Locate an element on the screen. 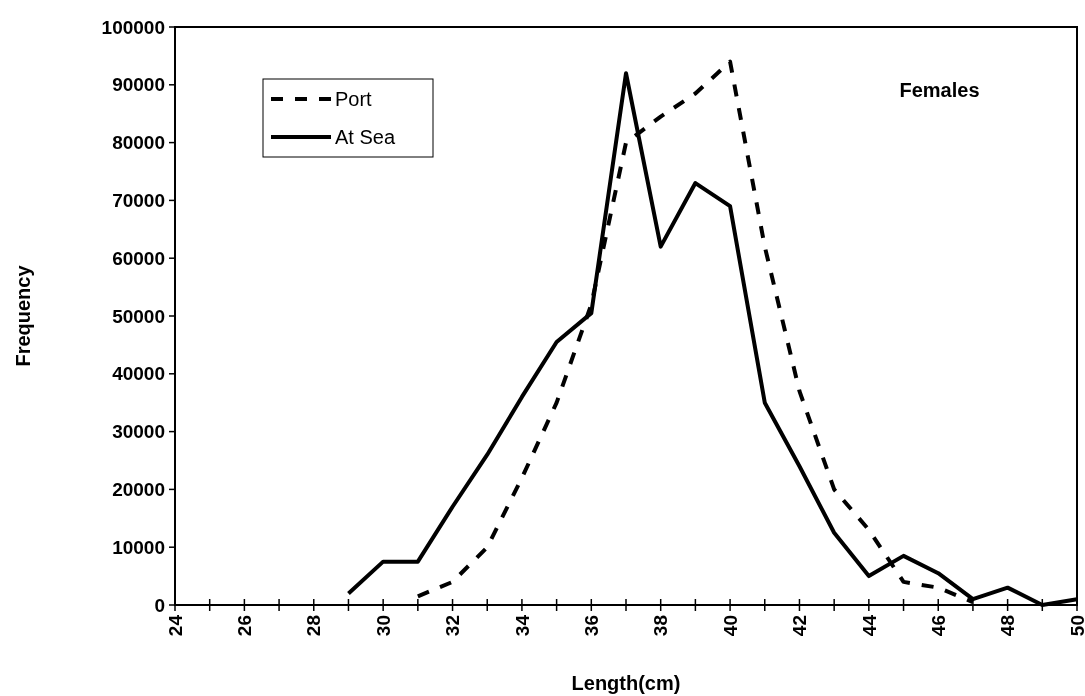 The width and height of the screenshot is (1085, 696). x-tick-label: 26 is located at coordinates (245, 626).